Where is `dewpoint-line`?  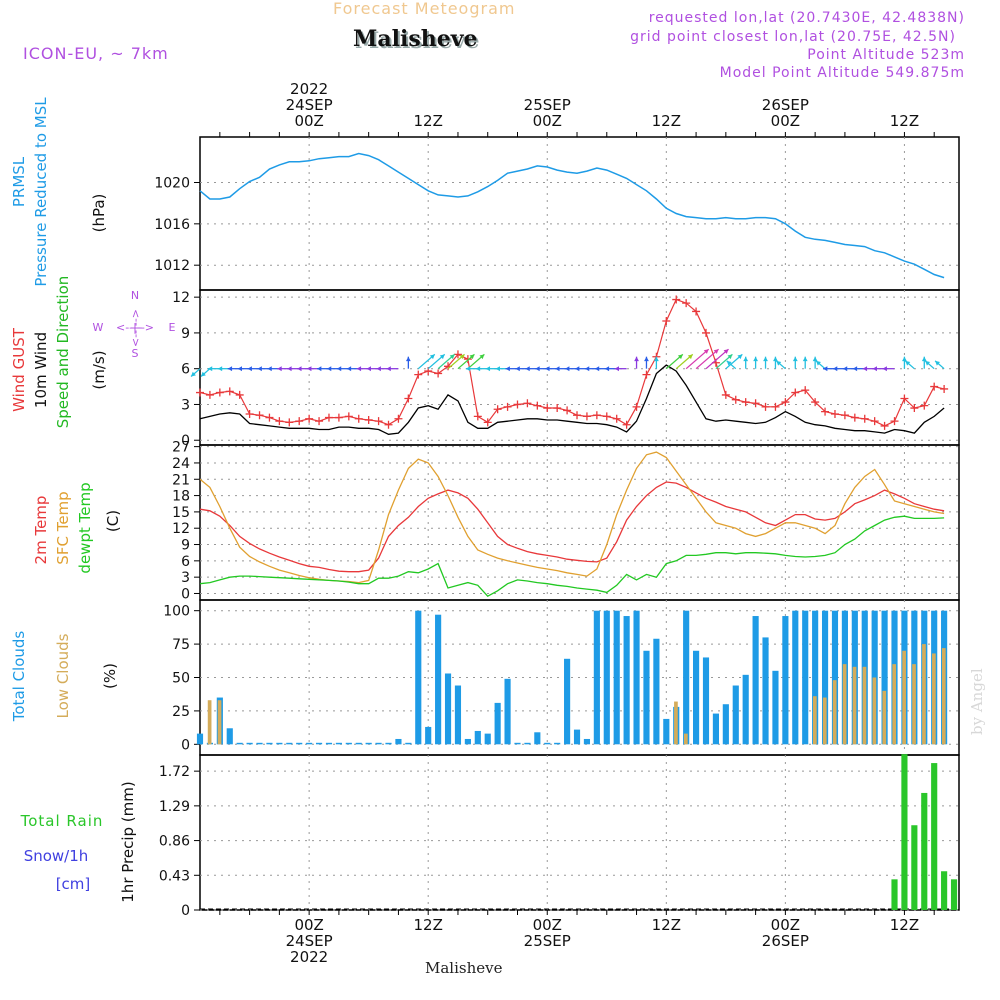
dewpoint-line is located at coordinates (572, 556).